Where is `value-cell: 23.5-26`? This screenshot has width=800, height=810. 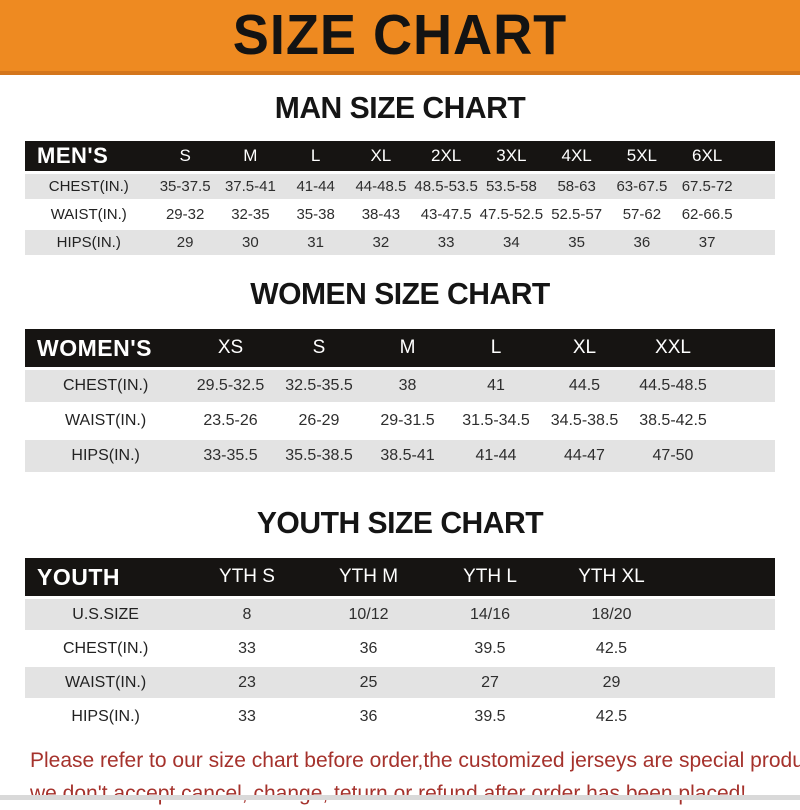 value-cell: 23.5-26 is located at coordinates (230, 421).